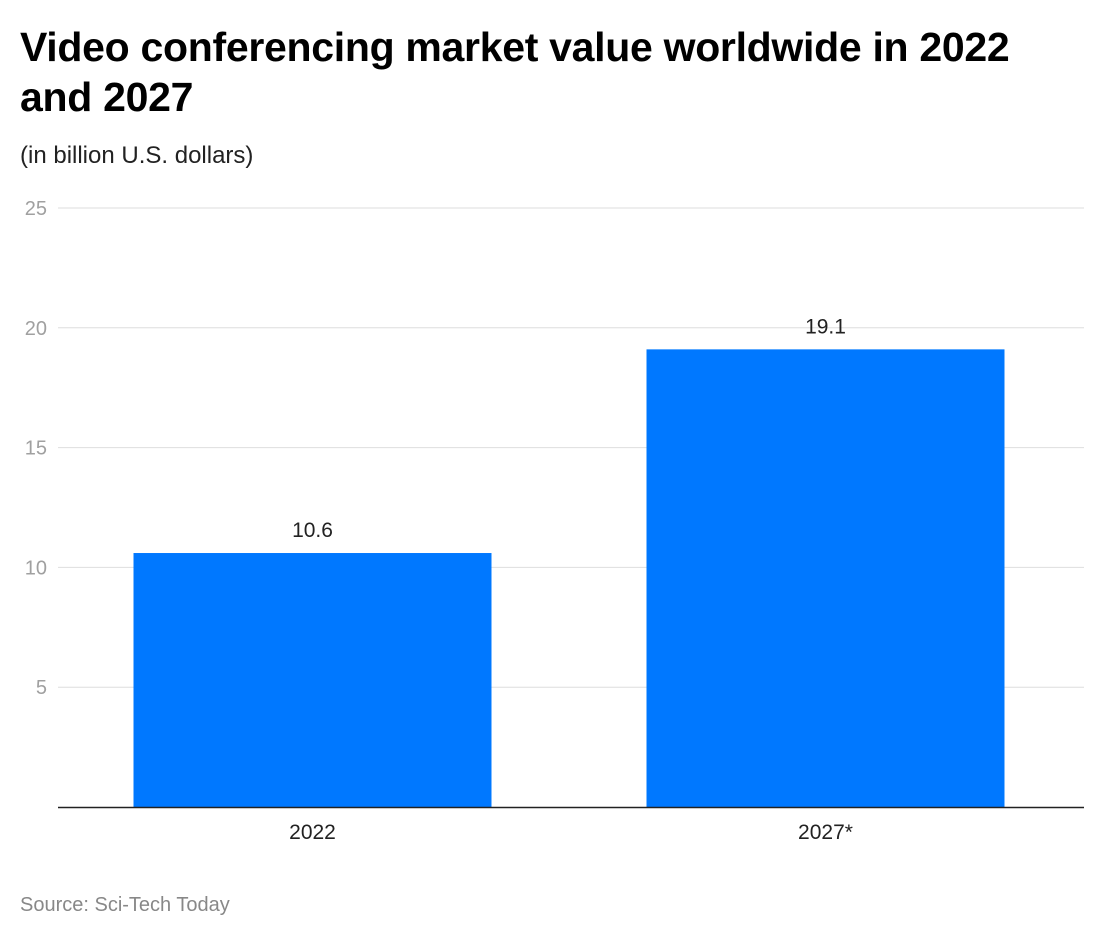 The image size is (1104, 938). I want to click on source-note: Source: Sci-Tech Today, so click(125, 905).